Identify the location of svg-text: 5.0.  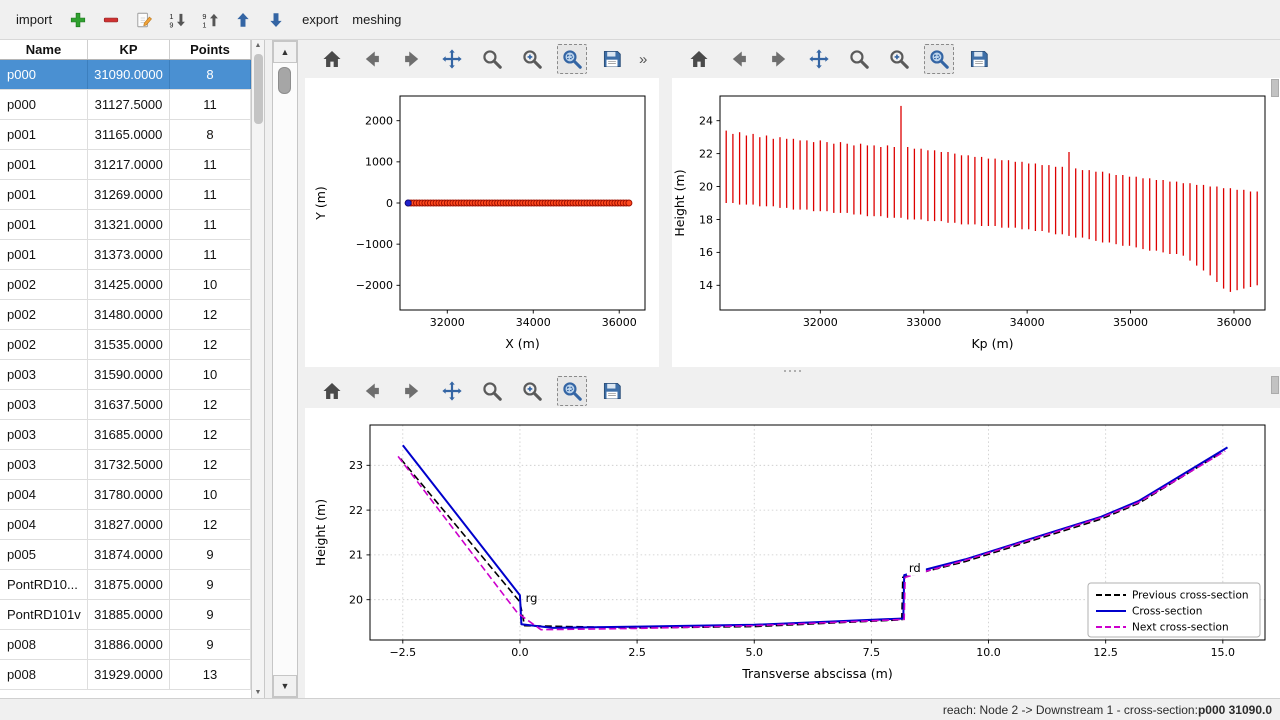
(754, 652).